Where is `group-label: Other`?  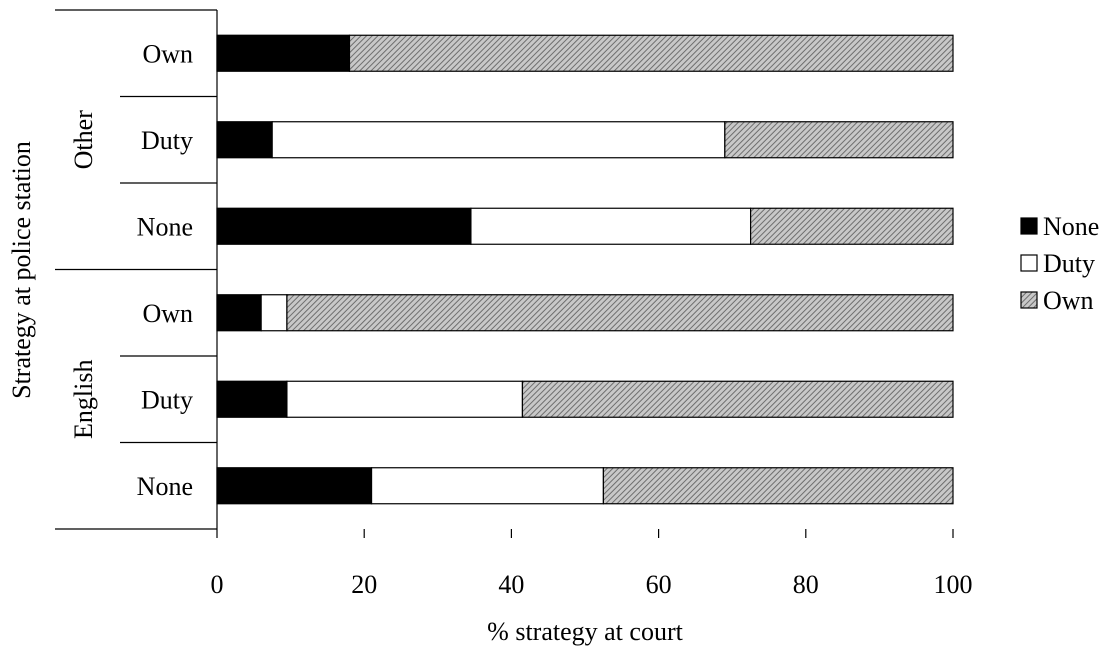
group-label: Other is located at coordinates (83, 140).